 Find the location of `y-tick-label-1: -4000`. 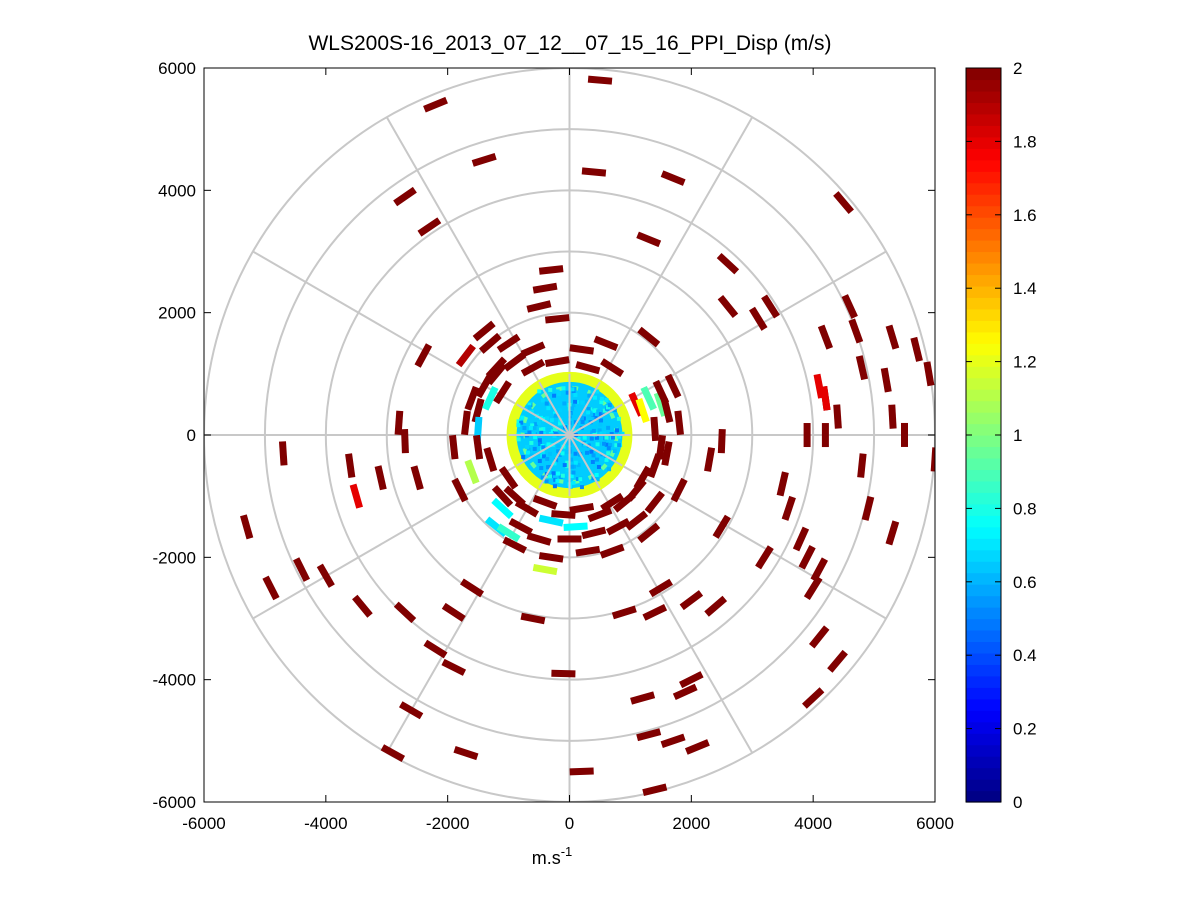

y-tick-label-1: -4000 is located at coordinates (174, 680).